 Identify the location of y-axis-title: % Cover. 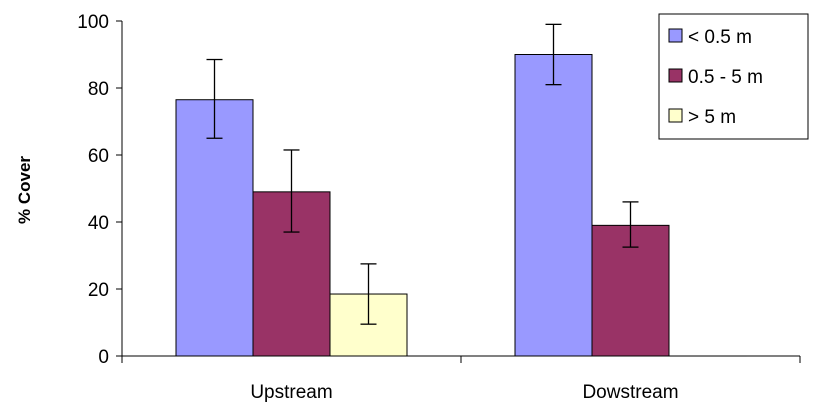
(24, 190).